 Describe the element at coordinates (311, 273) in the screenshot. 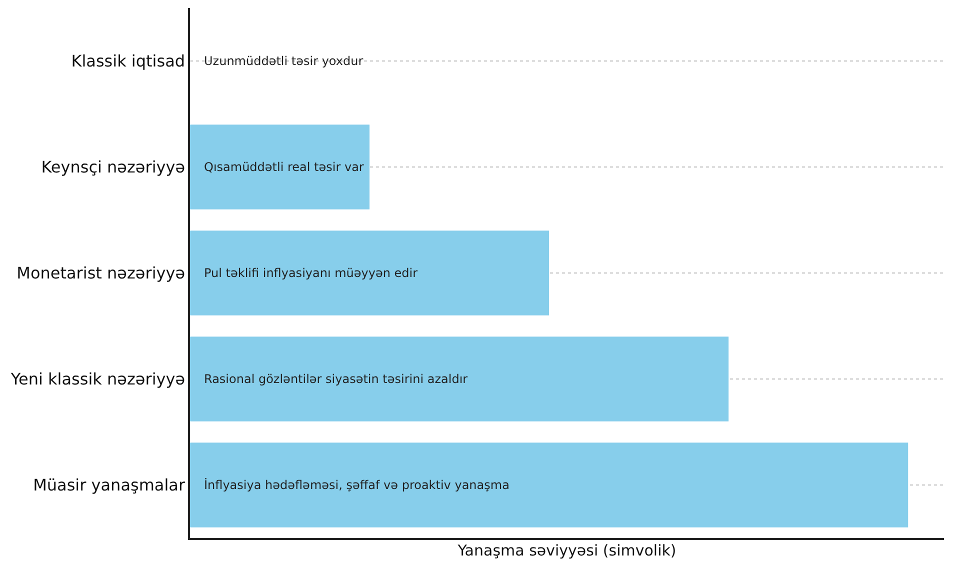

I see `annotation: Pul təklifi inflyasiyanı müəyyən edir` at that location.